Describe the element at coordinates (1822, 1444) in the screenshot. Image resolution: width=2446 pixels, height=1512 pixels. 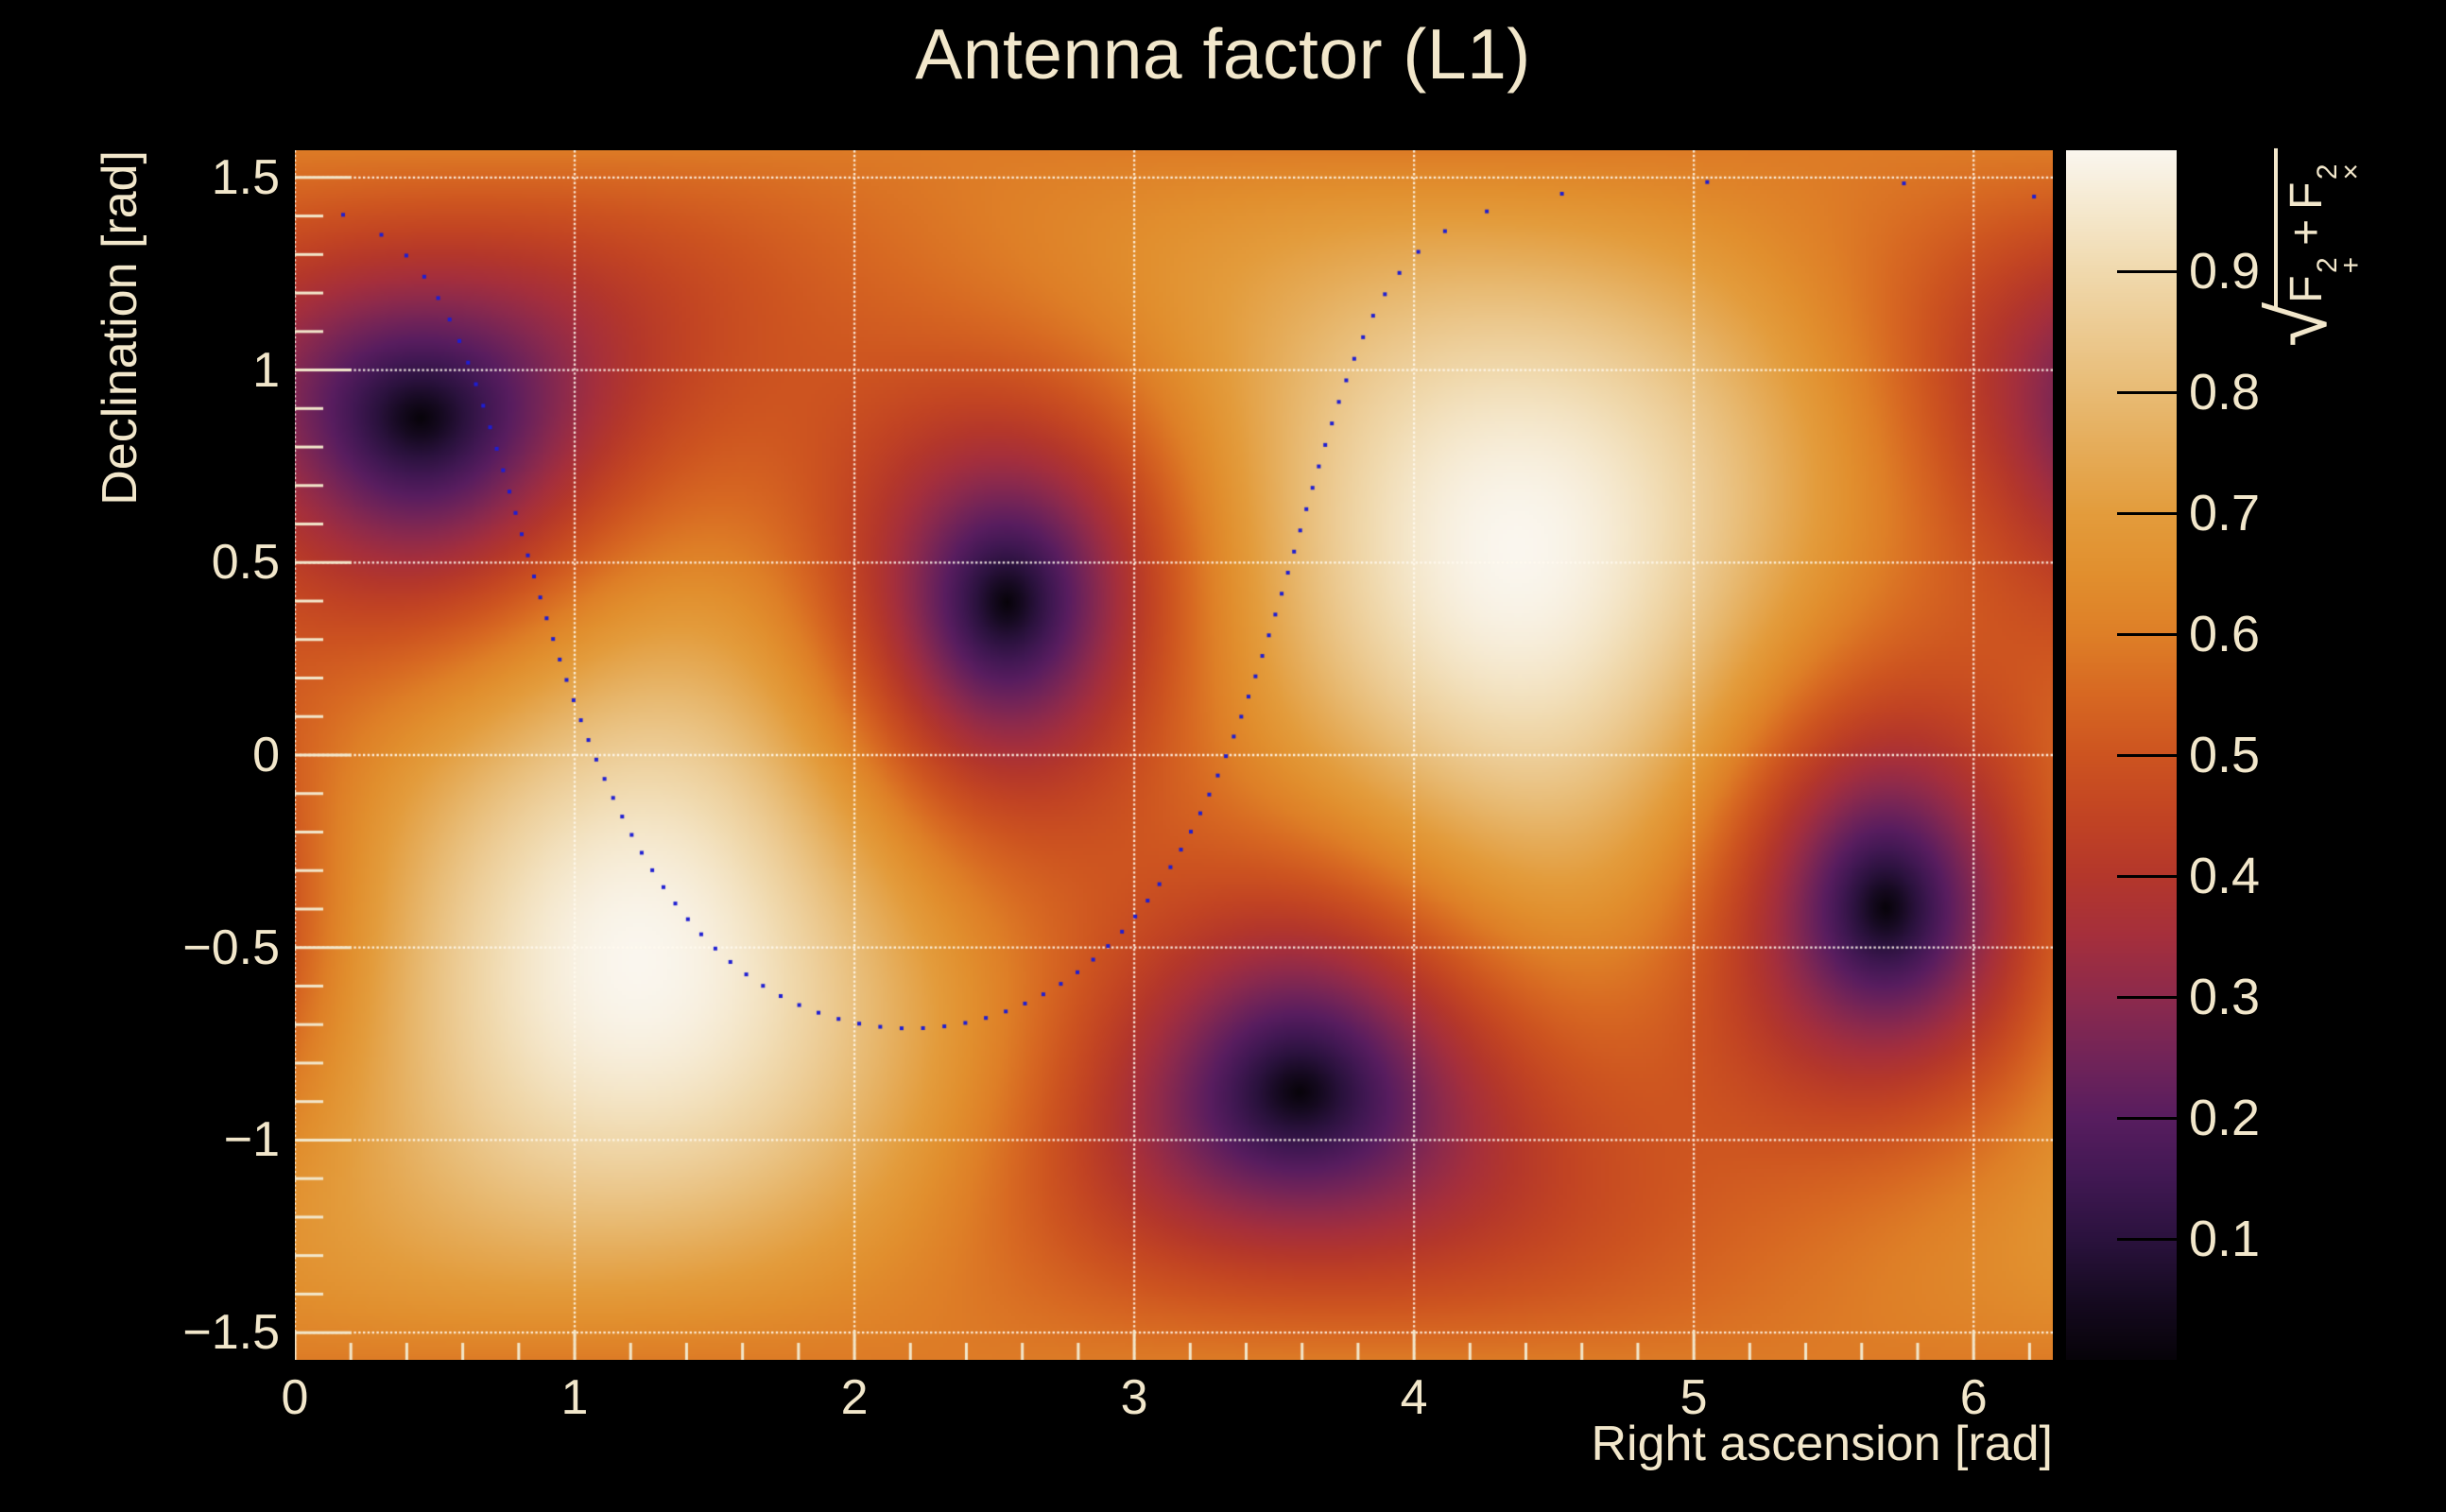
I see `x-axis-title: Right ascension [rad]` at that location.